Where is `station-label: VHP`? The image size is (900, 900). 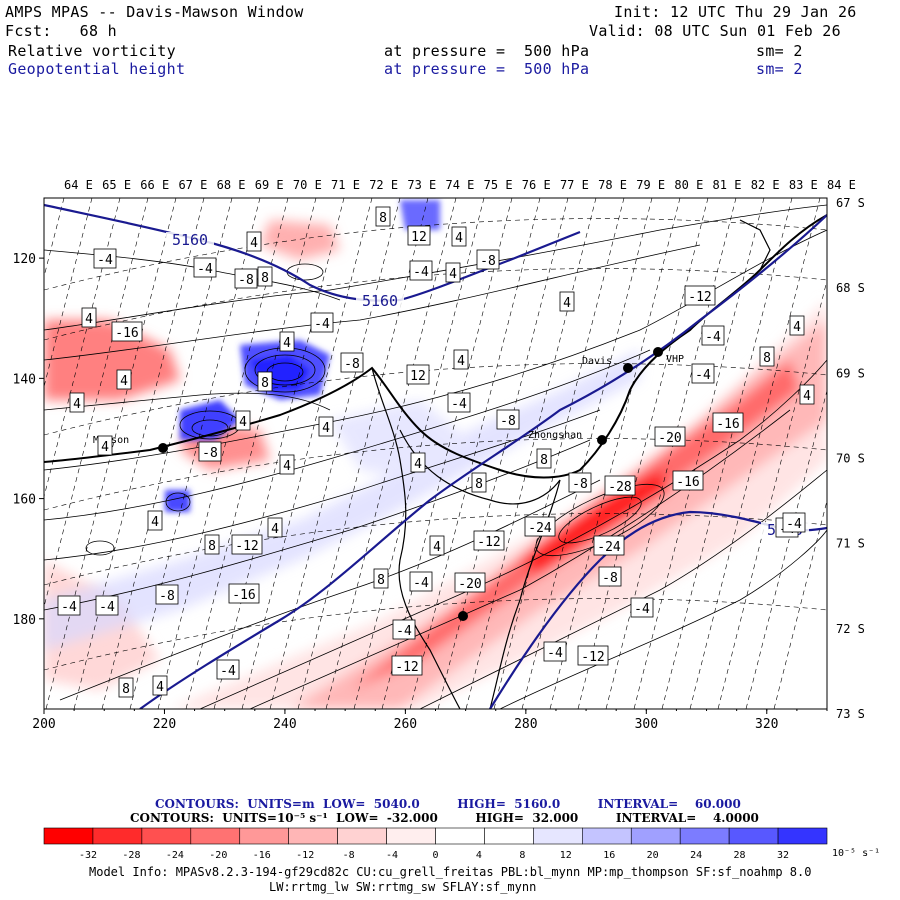 station-label: VHP is located at coordinates (675, 359).